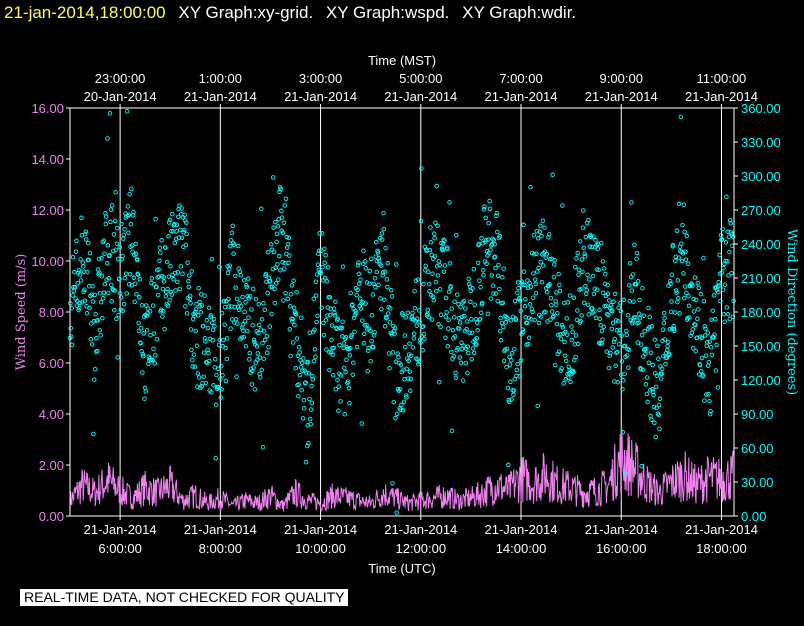 Image resolution: width=804 pixels, height=626 pixels. What do you see at coordinates (120, 529) in the screenshot?
I see `bottom-tick-date: 21-Jan-2014` at bounding box center [120, 529].